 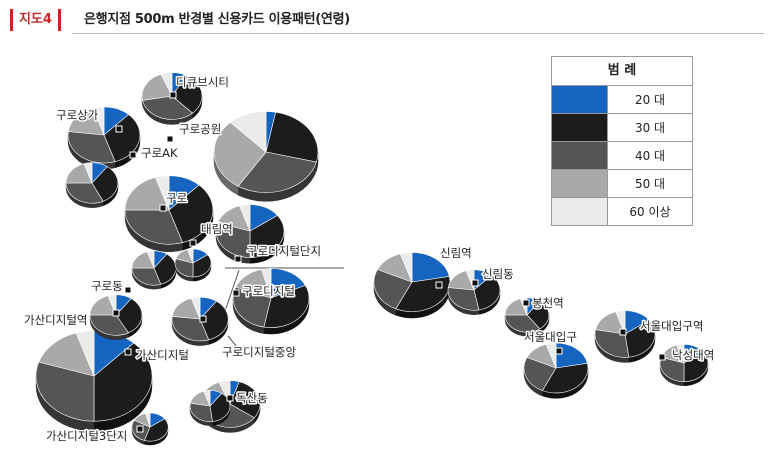 What do you see at coordinates (649, 211) in the screenshot?
I see `legend-label-60plus: 60 이상` at bounding box center [649, 211].